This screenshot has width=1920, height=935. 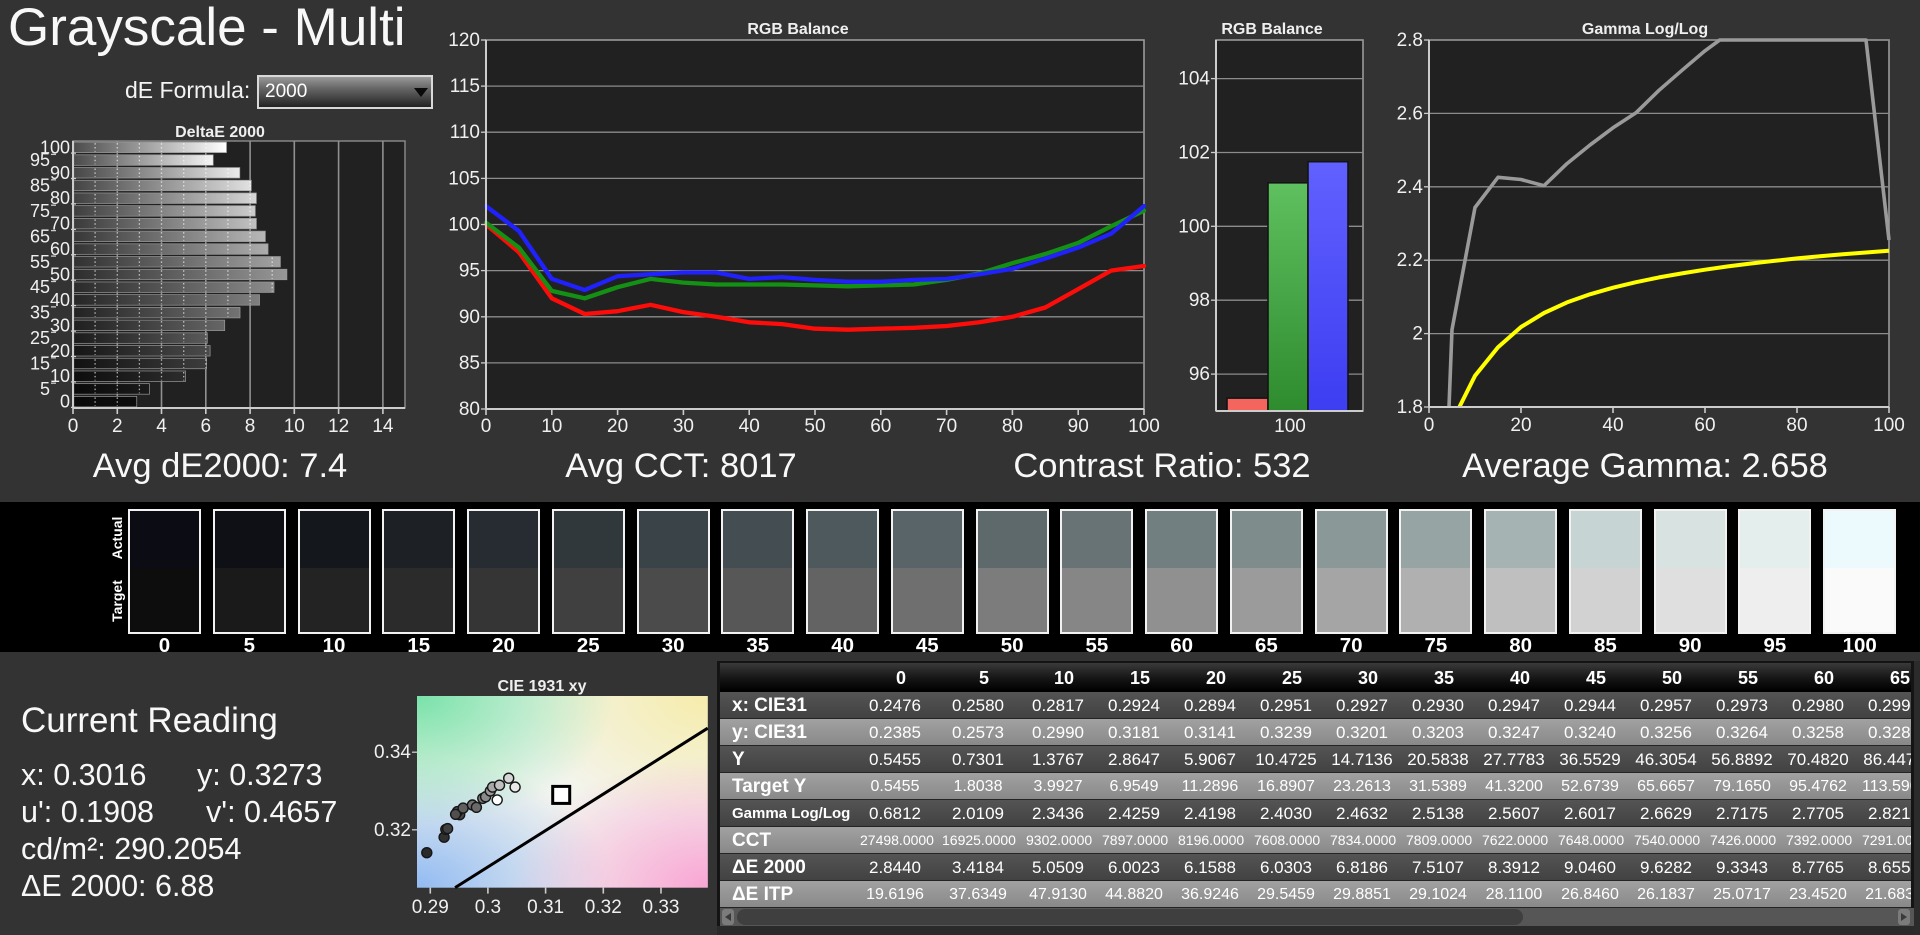 I want to click on svg-text: 12, so click(x=338, y=426).